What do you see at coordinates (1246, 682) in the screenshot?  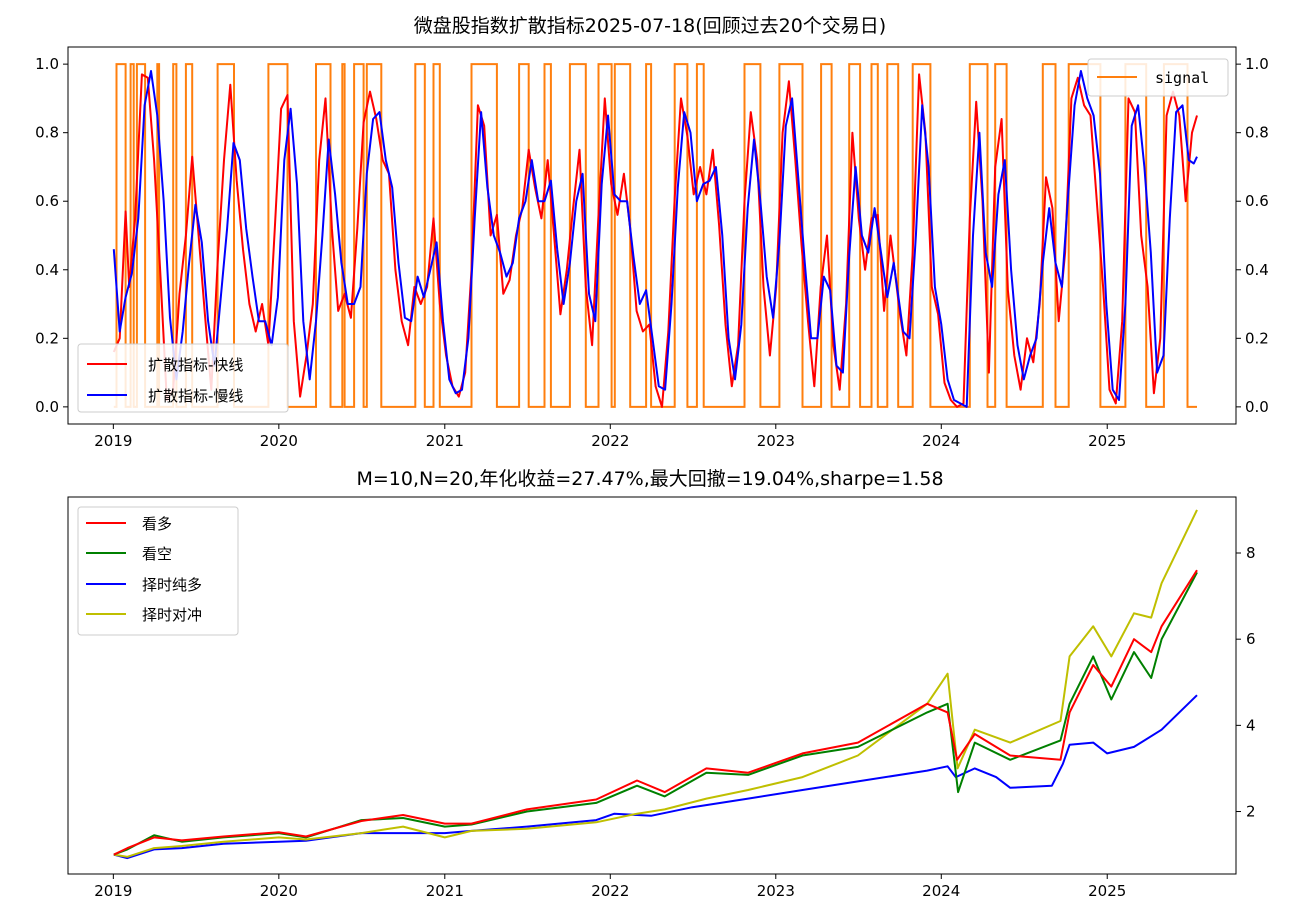 I see `panel2-y-axis-right: 2 4 6 8` at bounding box center [1246, 682].